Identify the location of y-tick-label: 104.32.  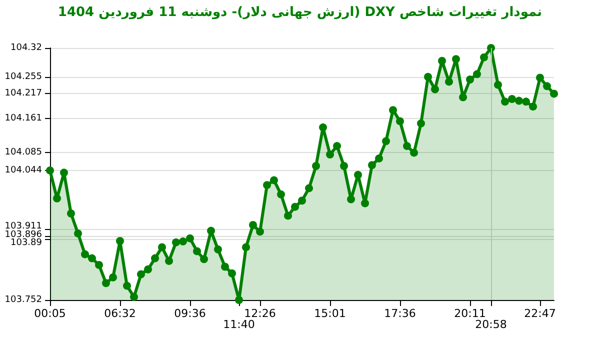
(26, 48).